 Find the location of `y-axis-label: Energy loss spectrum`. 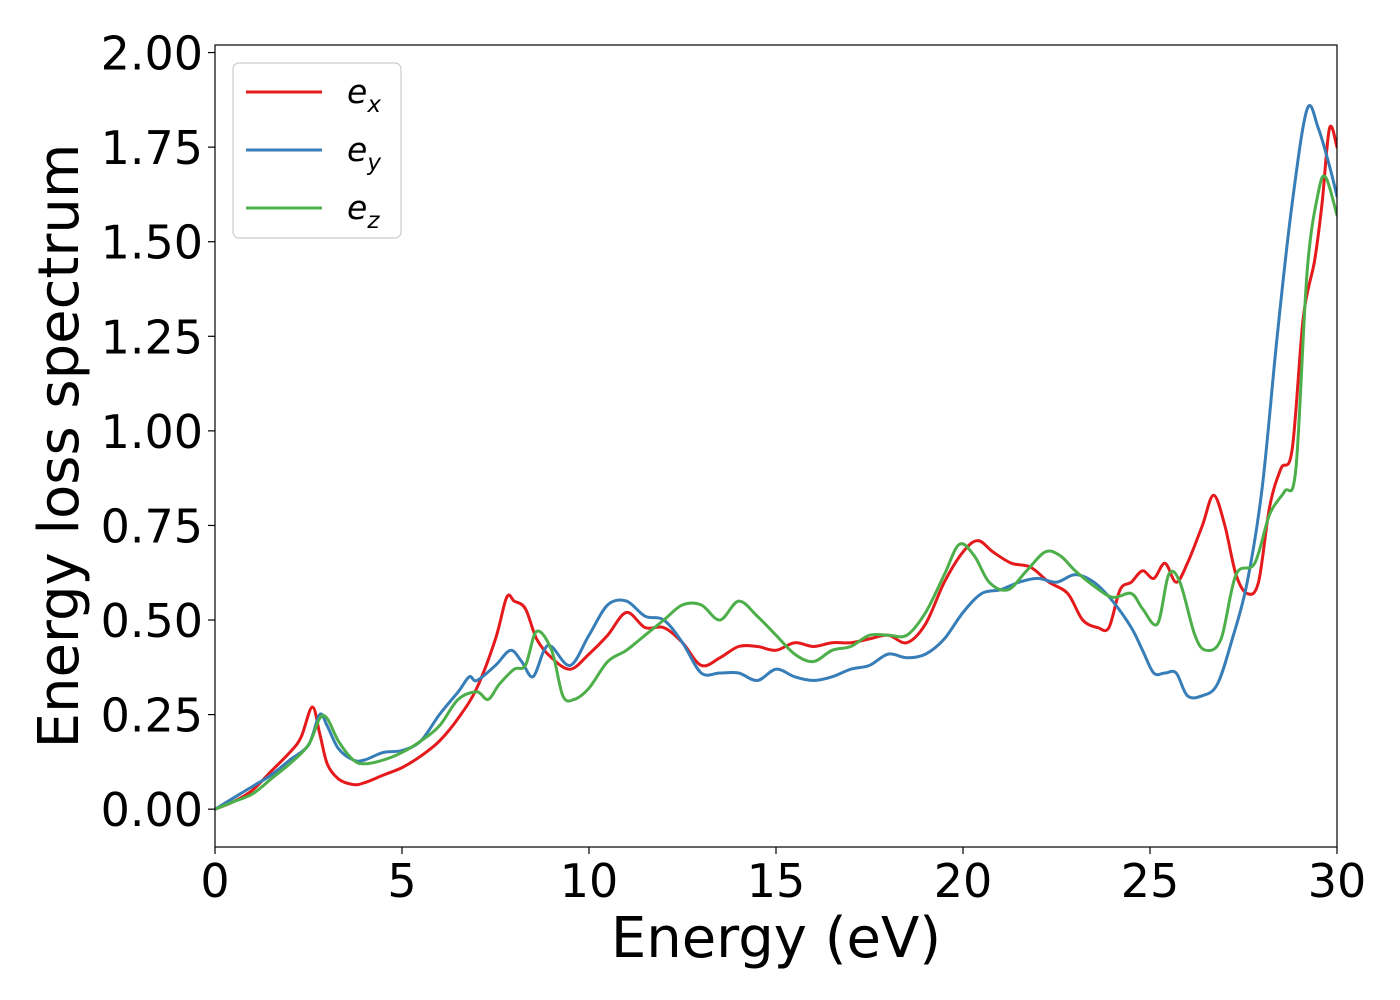

y-axis-label: Energy loss spectrum is located at coordinates (59, 446).